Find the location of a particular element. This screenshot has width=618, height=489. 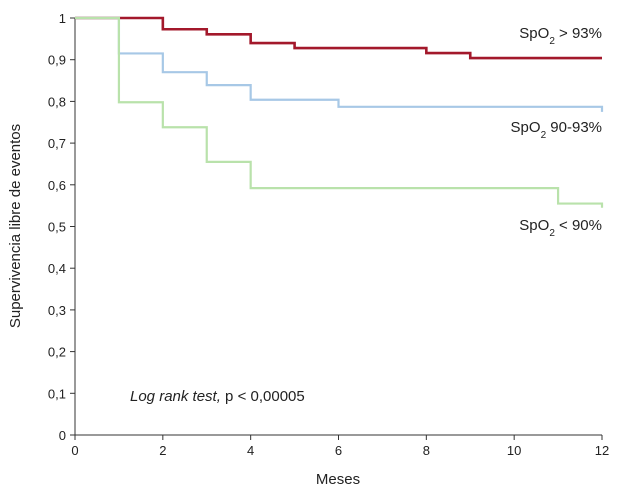

x-tick-label: 12 is located at coordinates (602, 450).